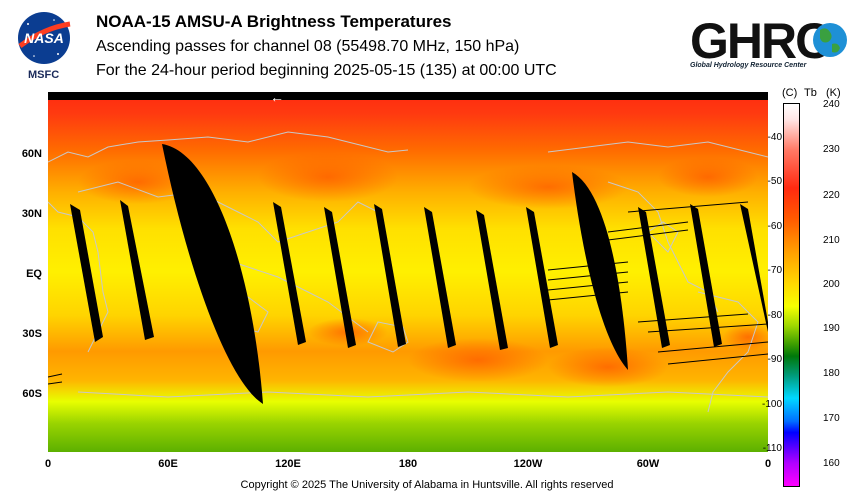 Image resolution: width=854 pixels, height=502 pixels. I want to click on colorbar-header-tb: Tb, so click(810, 93).